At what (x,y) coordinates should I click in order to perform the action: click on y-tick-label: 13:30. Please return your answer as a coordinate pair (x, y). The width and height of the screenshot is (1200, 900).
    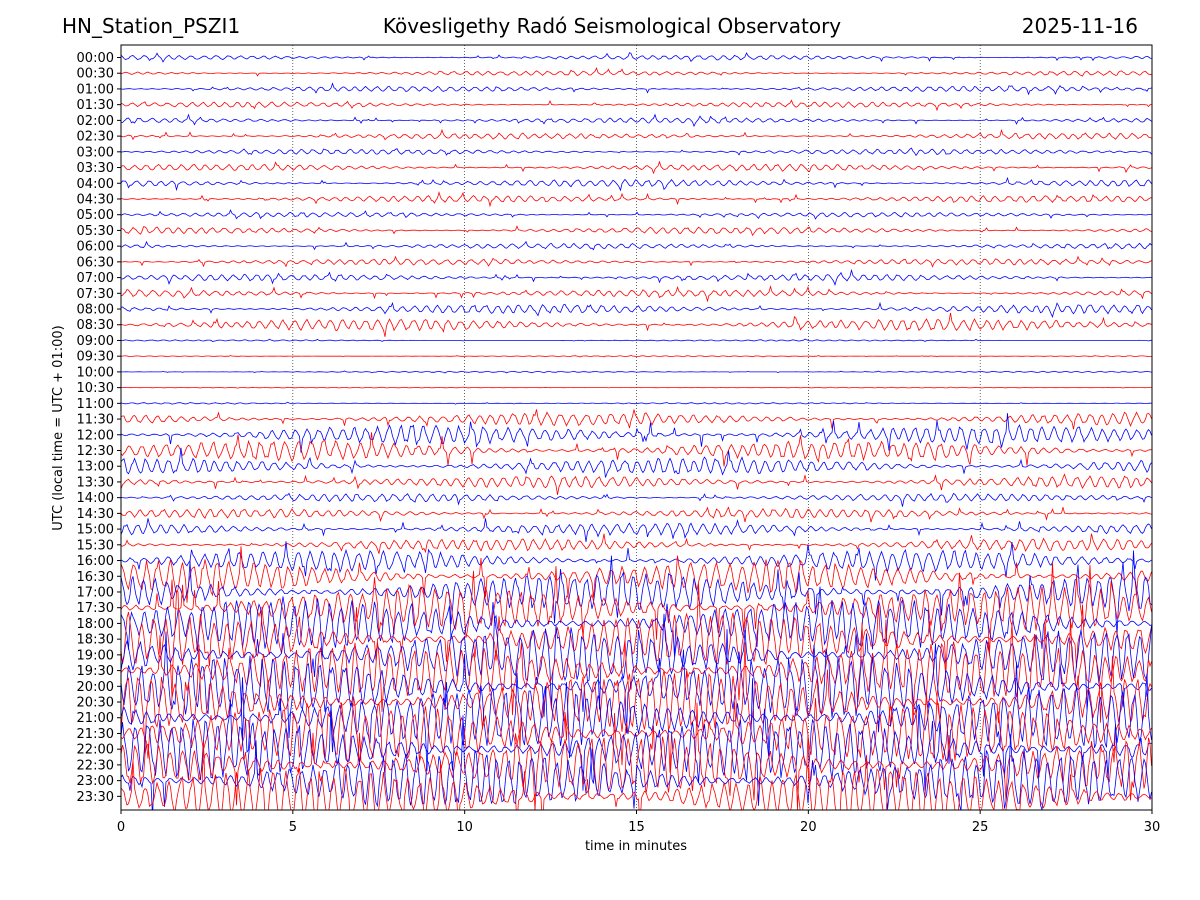
    Looking at the image, I should click on (95, 482).